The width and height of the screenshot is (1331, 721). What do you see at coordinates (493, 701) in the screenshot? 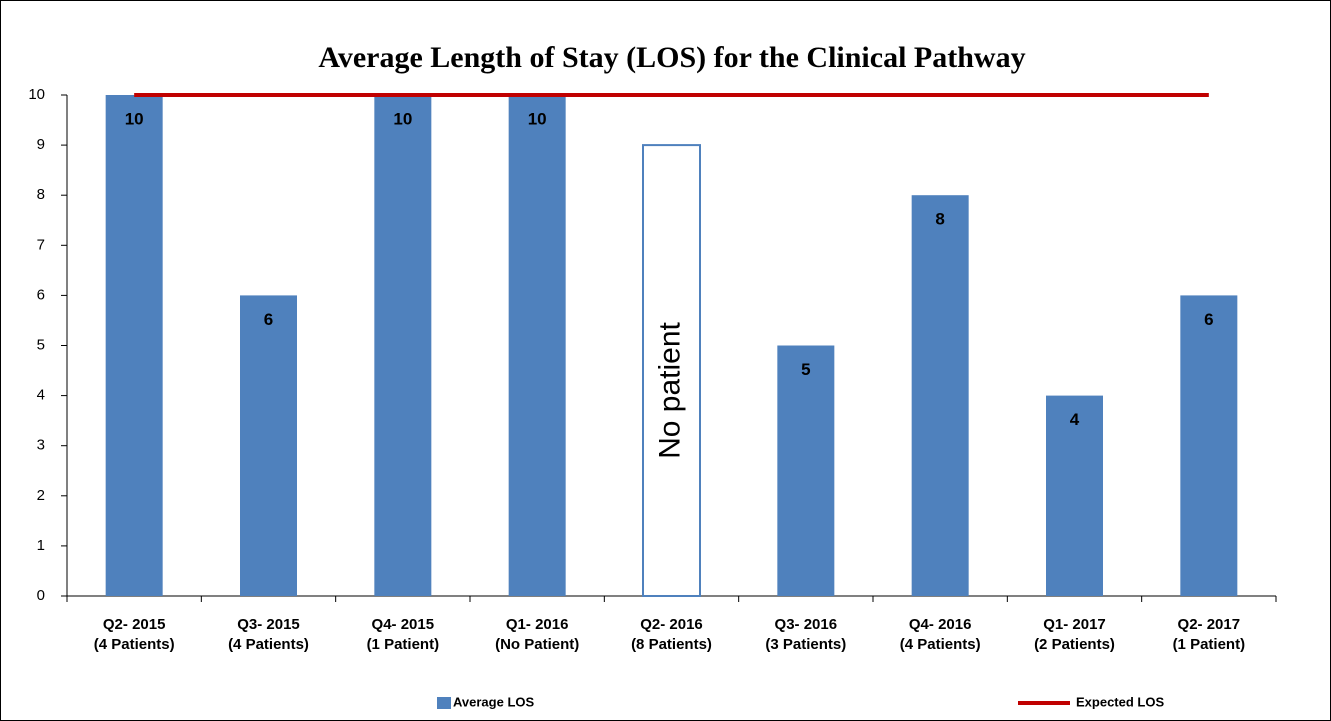
I see `legend-label: Average LOS` at bounding box center [493, 701].